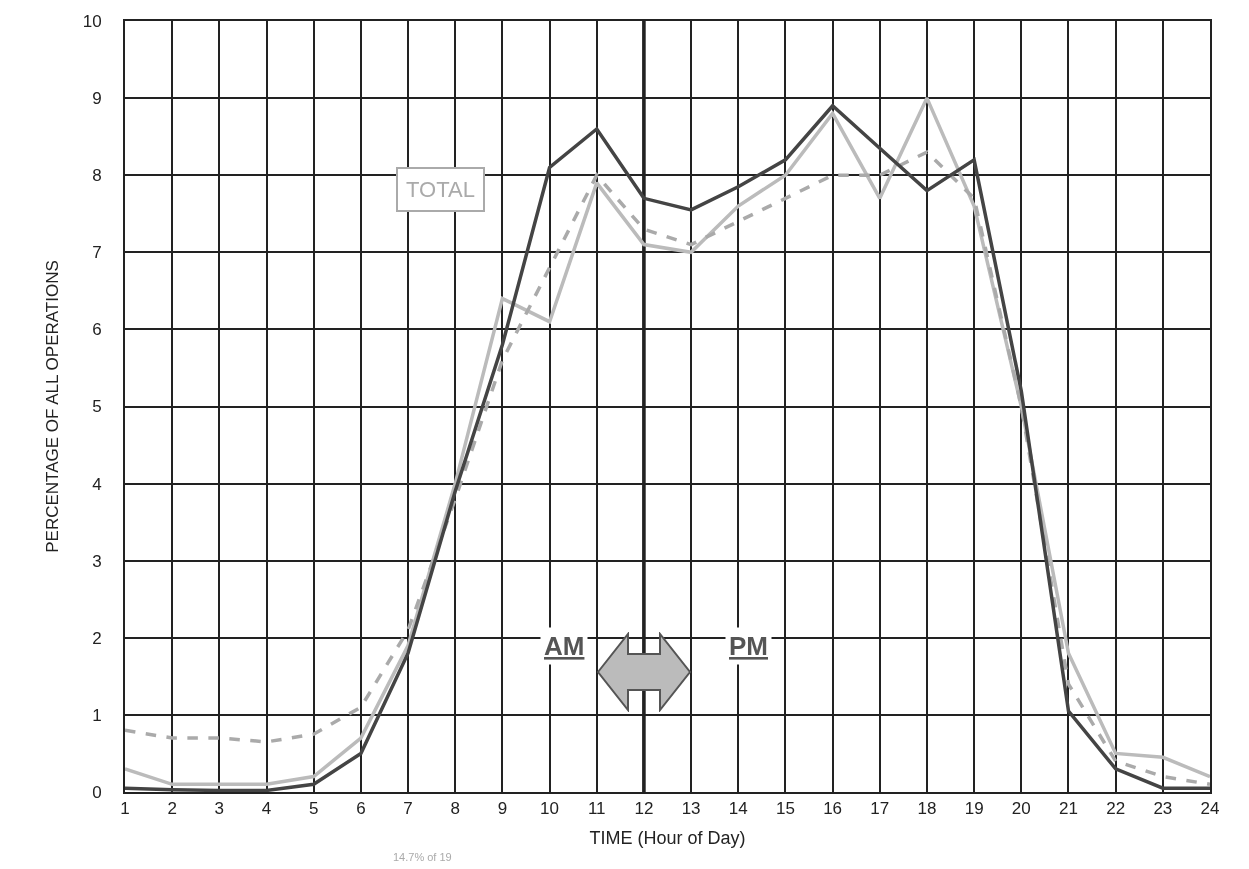 The image size is (1249, 869). Describe the element at coordinates (266, 809) in the screenshot. I see `x-tick-label: 4` at that location.